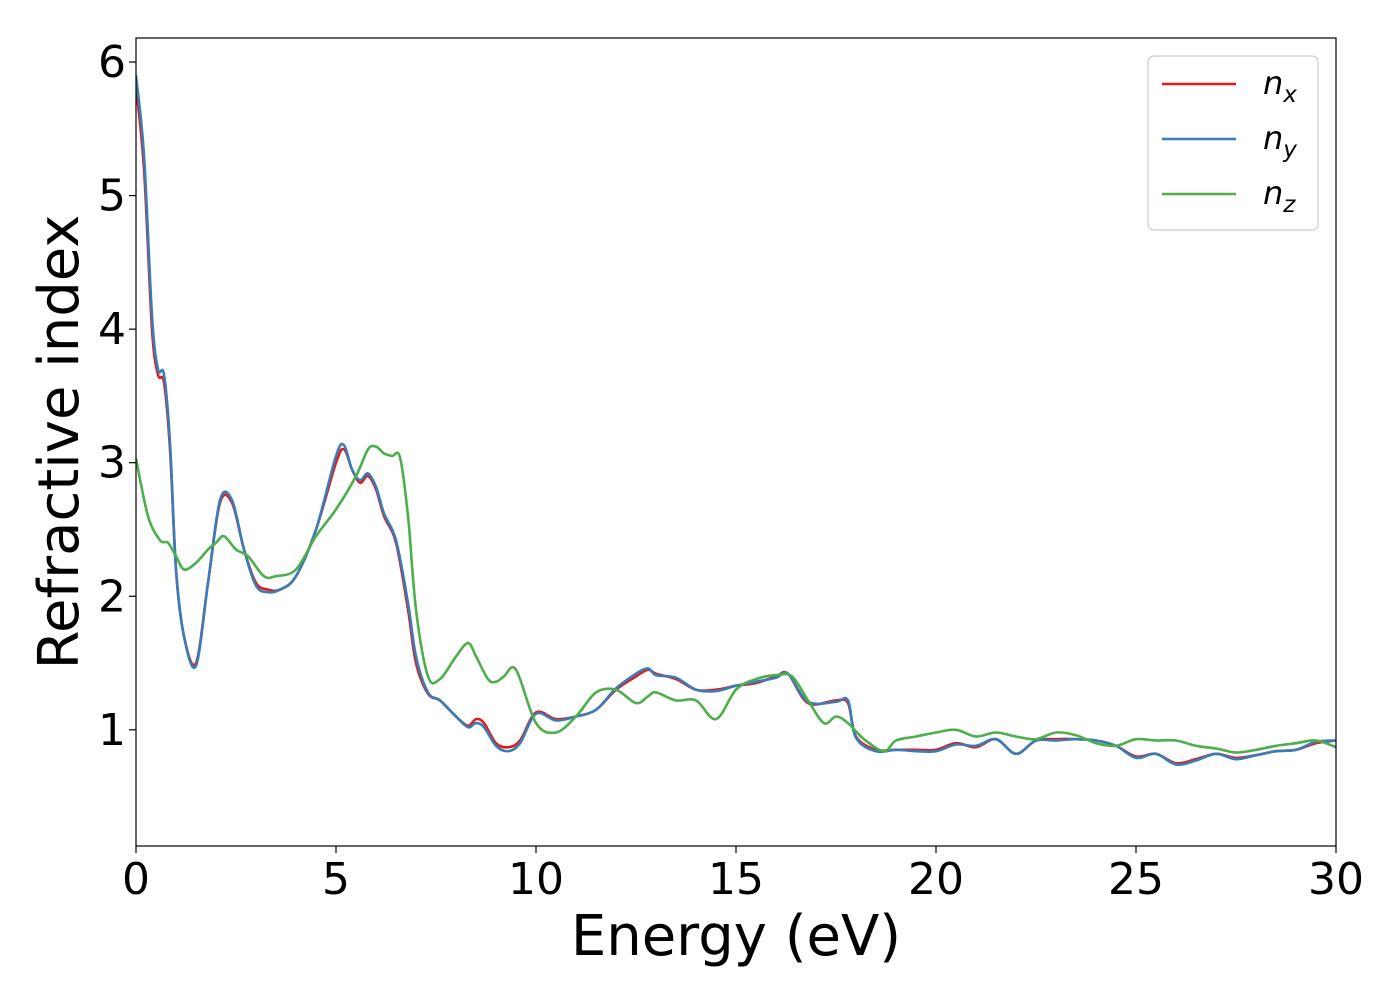 The width and height of the screenshot is (1400, 1000). I want to click on y-tick-label: 5, so click(112, 196).